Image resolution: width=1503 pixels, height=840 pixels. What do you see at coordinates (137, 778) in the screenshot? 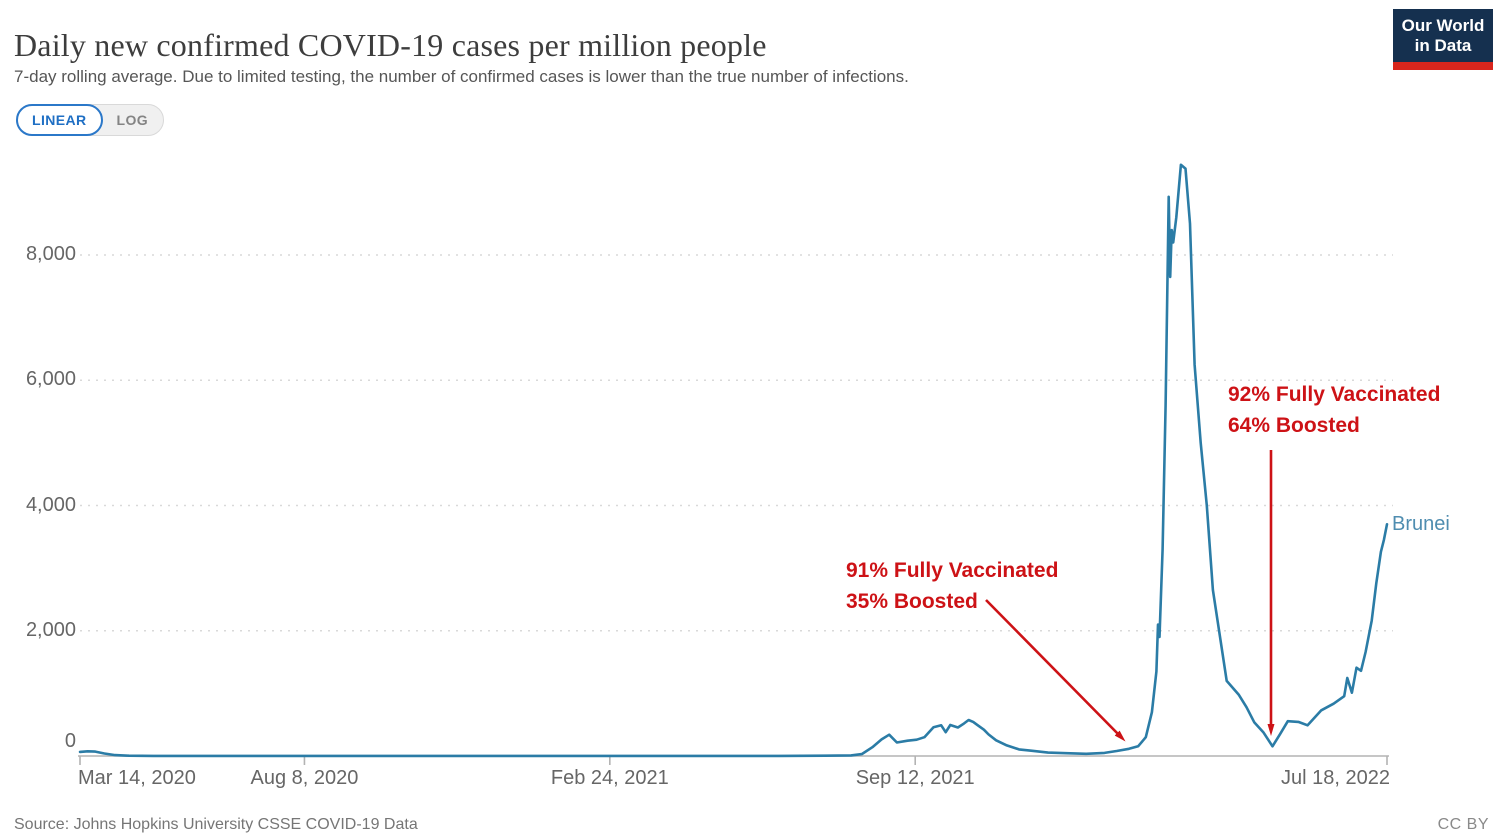
I see `x-tick-label: Mar 14, 2020` at bounding box center [137, 778].